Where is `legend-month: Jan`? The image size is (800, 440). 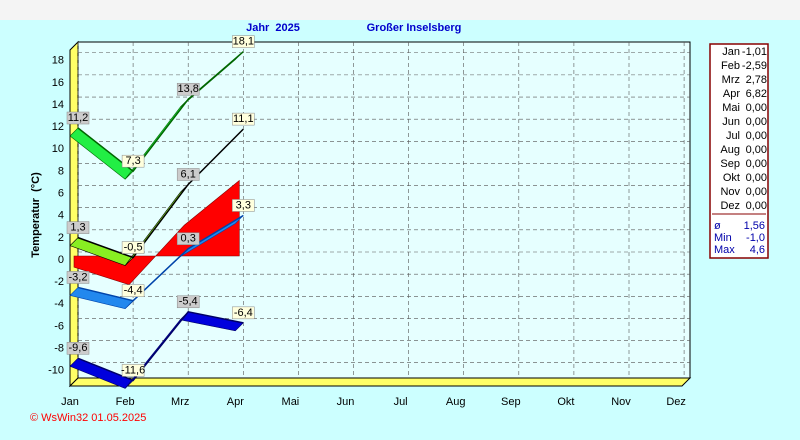
legend-month: Jan is located at coordinates (731, 52).